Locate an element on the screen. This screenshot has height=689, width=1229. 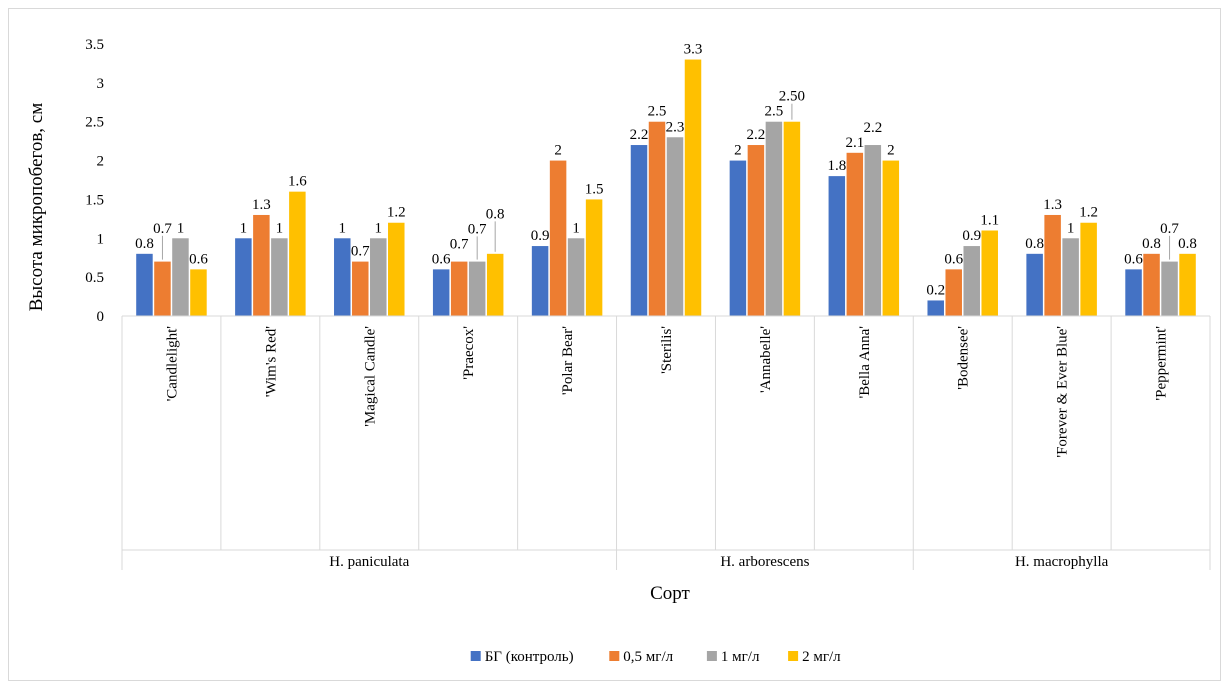
legend: БГ (контроль) 0,5 мг/л 1 мг/л 2 мг/л is located at coordinates (655, 657).